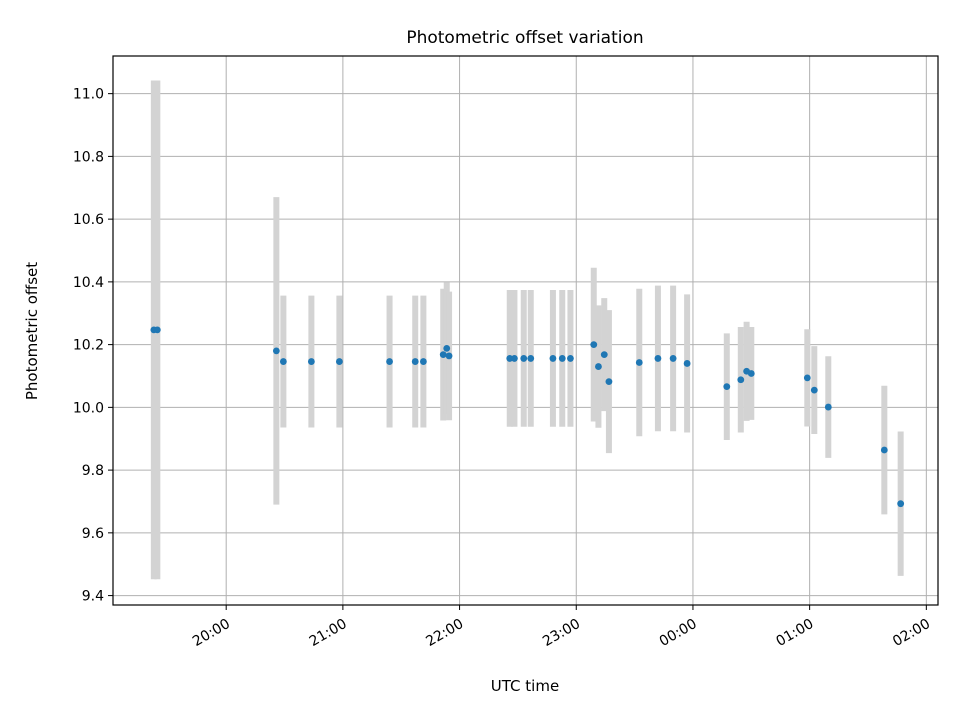 Image resolution: width=960 pixels, height=720 pixels. What do you see at coordinates (32, 331) in the screenshot?
I see `y-axis-label: Photometric offset` at bounding box center [32, 331].